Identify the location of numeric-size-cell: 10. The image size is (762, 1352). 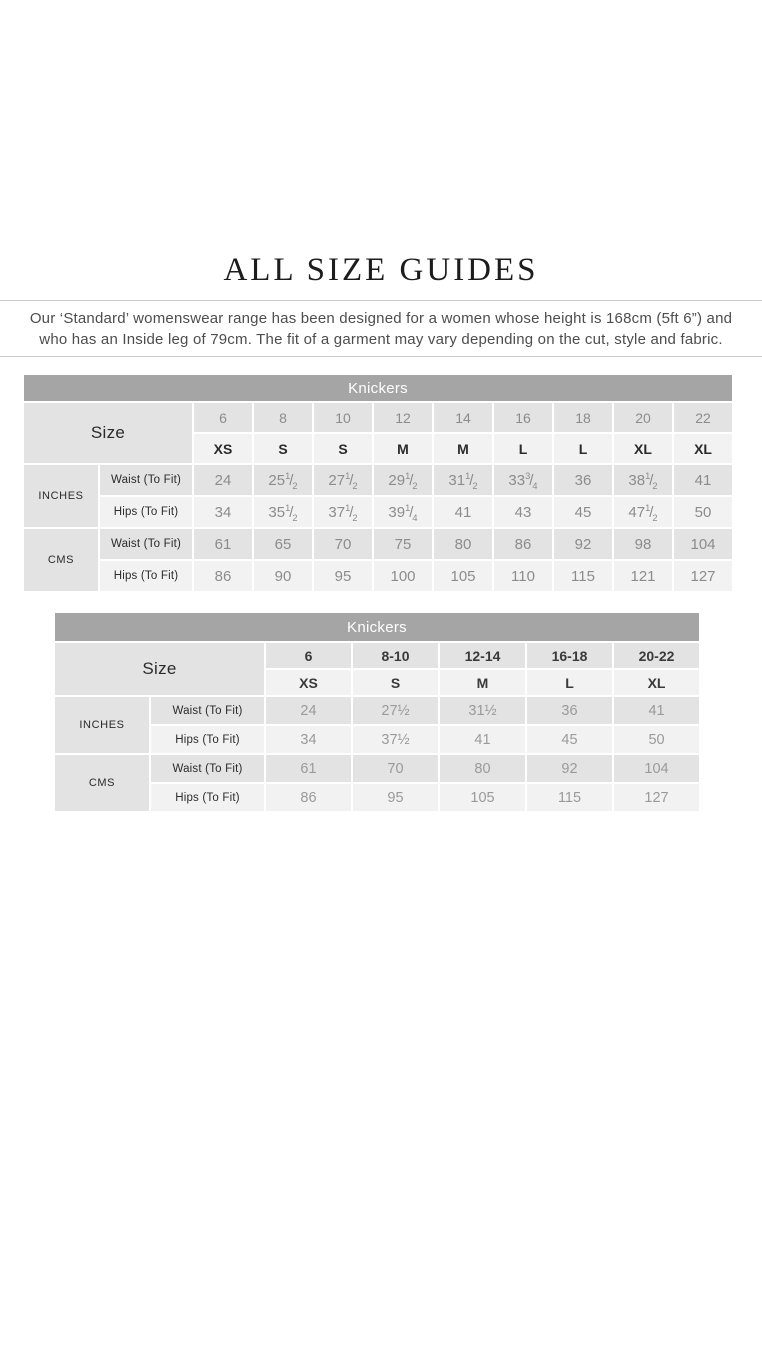
(343, 417).